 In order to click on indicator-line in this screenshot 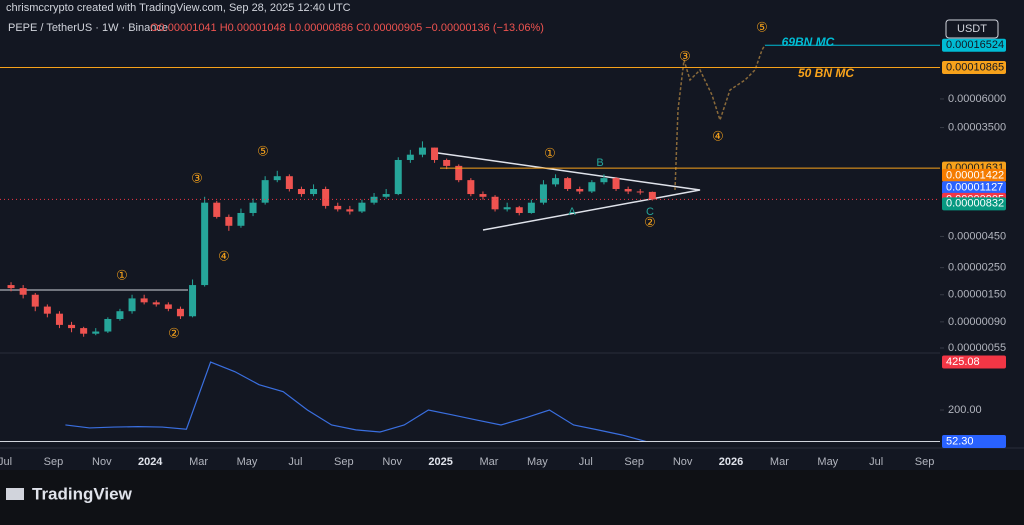, I will do `click(356, 402)`.